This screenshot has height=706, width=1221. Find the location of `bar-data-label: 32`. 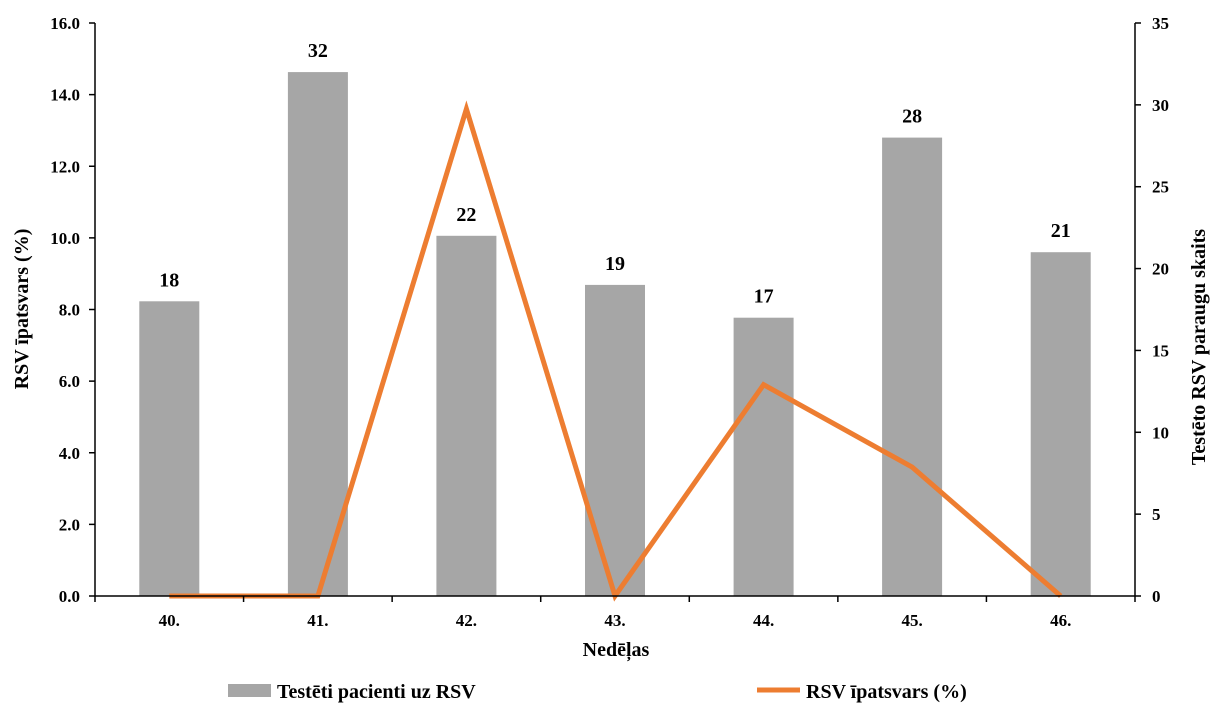

bar-data-label: 32 is located at coordinates (318, 51).